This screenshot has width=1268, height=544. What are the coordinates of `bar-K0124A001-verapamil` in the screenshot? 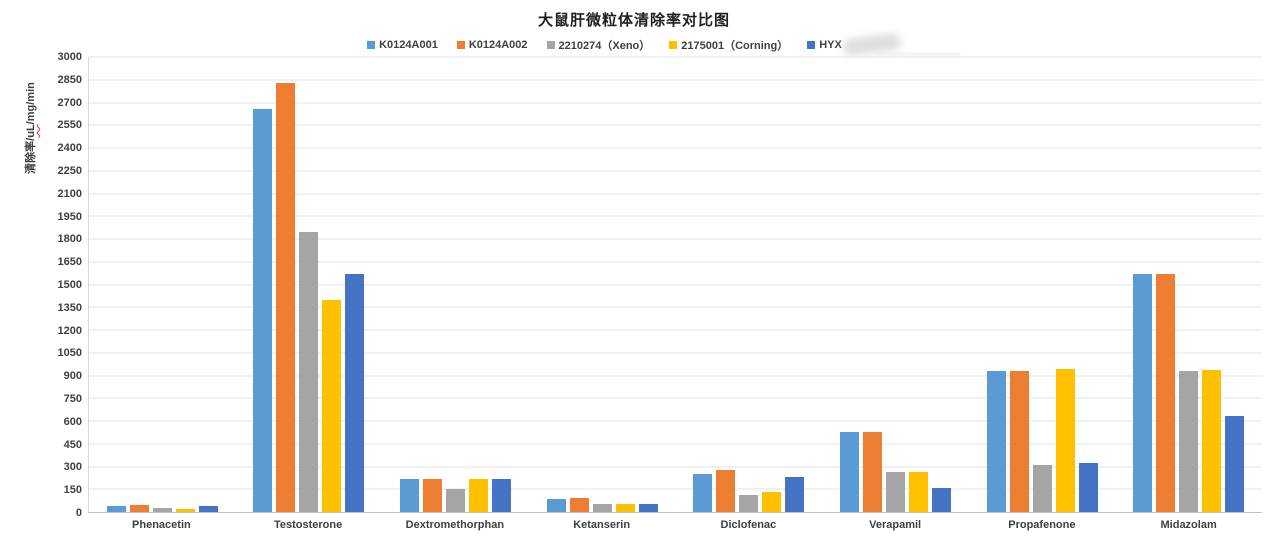 It's located at (849, 471).